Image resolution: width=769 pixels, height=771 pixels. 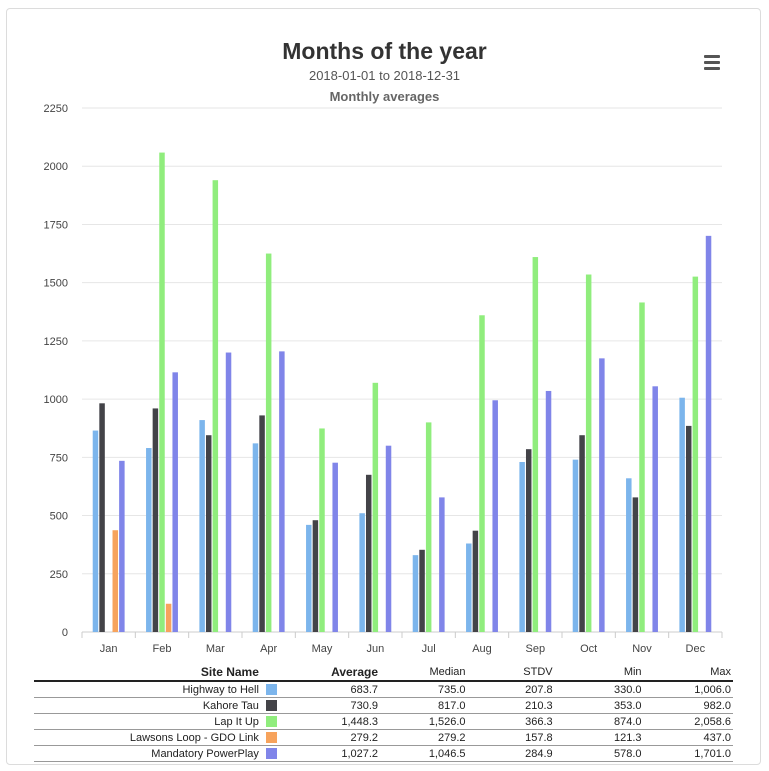 What do you see at coordinates (147, 753) in the screenshot?
I see `site-name-cell: Mandatory PowerPlay` at bounding box center [147, 753].